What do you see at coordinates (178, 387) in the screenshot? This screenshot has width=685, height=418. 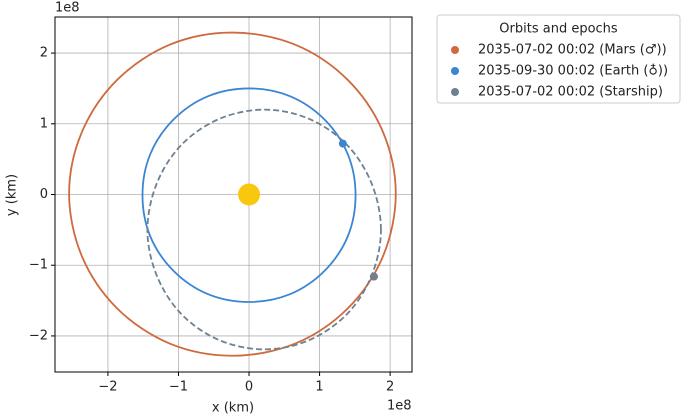 I see `x-tick-label: −1` at bounding box center [178, 387].